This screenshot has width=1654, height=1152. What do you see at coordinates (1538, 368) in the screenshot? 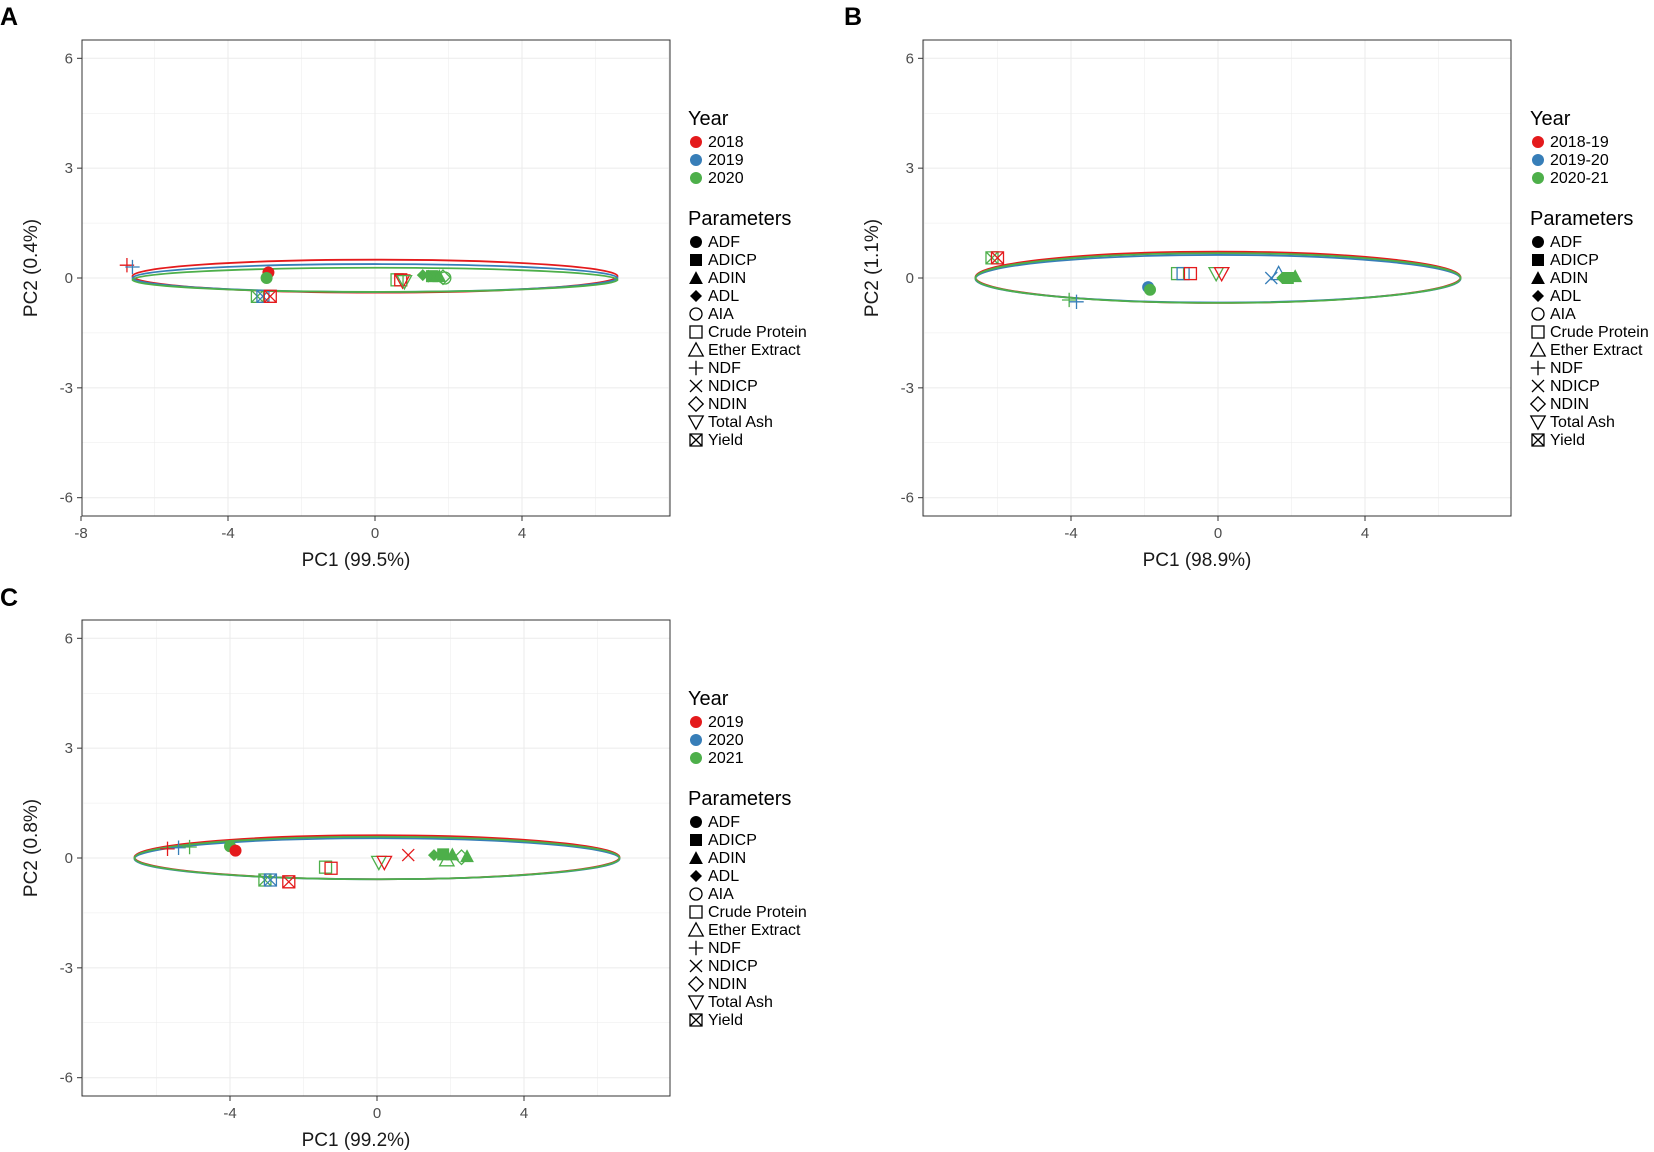
I see `legend-key-ndf` at bounding box center [1538, 368].